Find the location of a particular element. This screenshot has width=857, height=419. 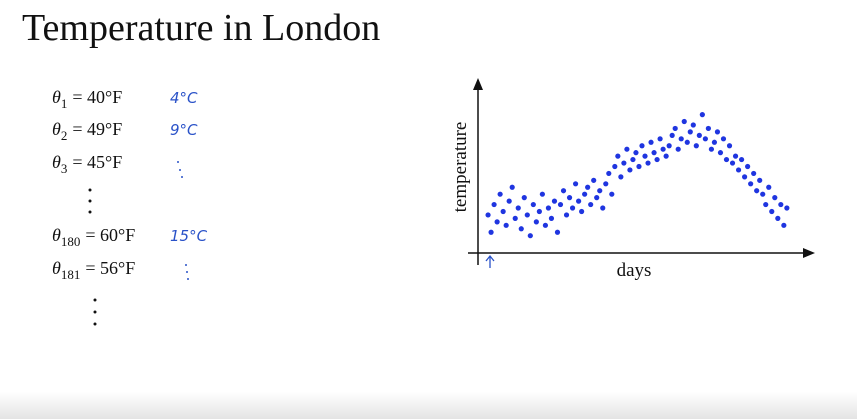

subscript: 181 is located at coordinates (71, 274).